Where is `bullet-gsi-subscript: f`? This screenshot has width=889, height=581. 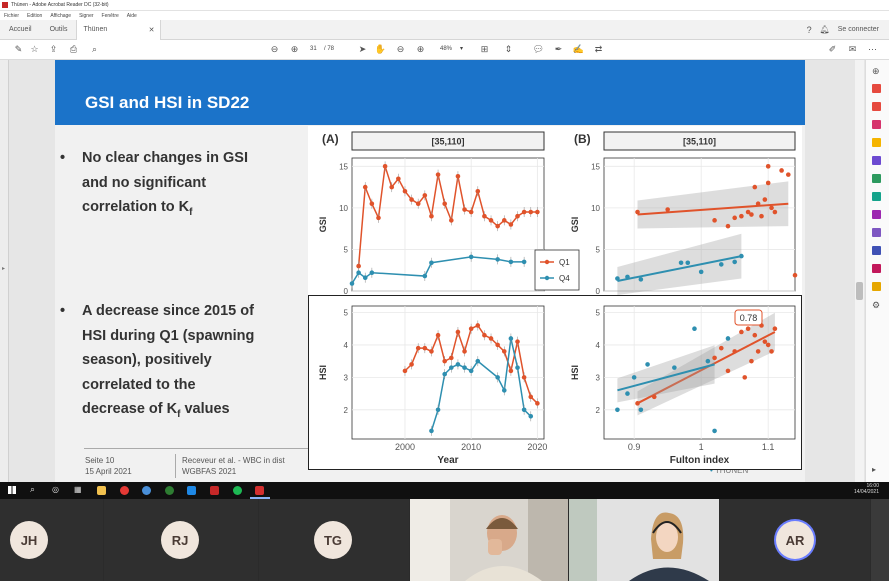 bullet-gsi-subscript: f is located at coordinates (191, 212).